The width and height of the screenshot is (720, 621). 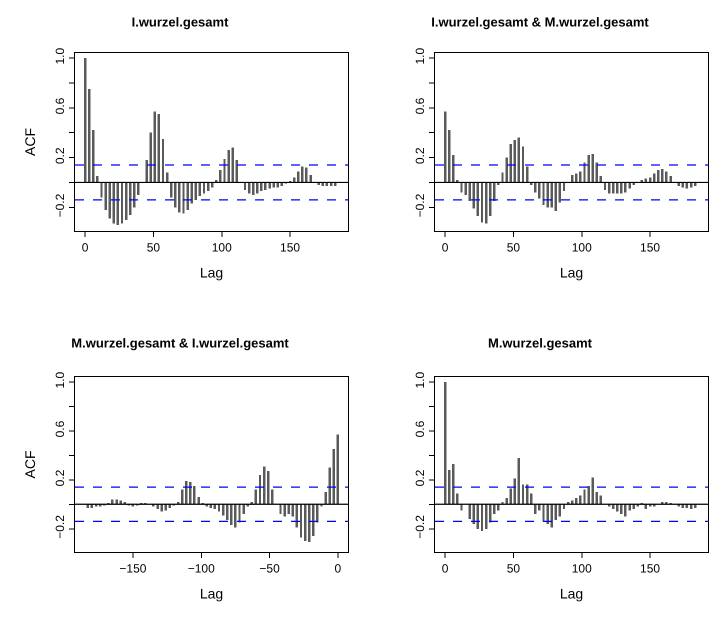 What do you see at coordinates (540, 343) in the screenshot?
I see `chart-title: M.wurzel.gesamt` at bounding box center [540, 343].